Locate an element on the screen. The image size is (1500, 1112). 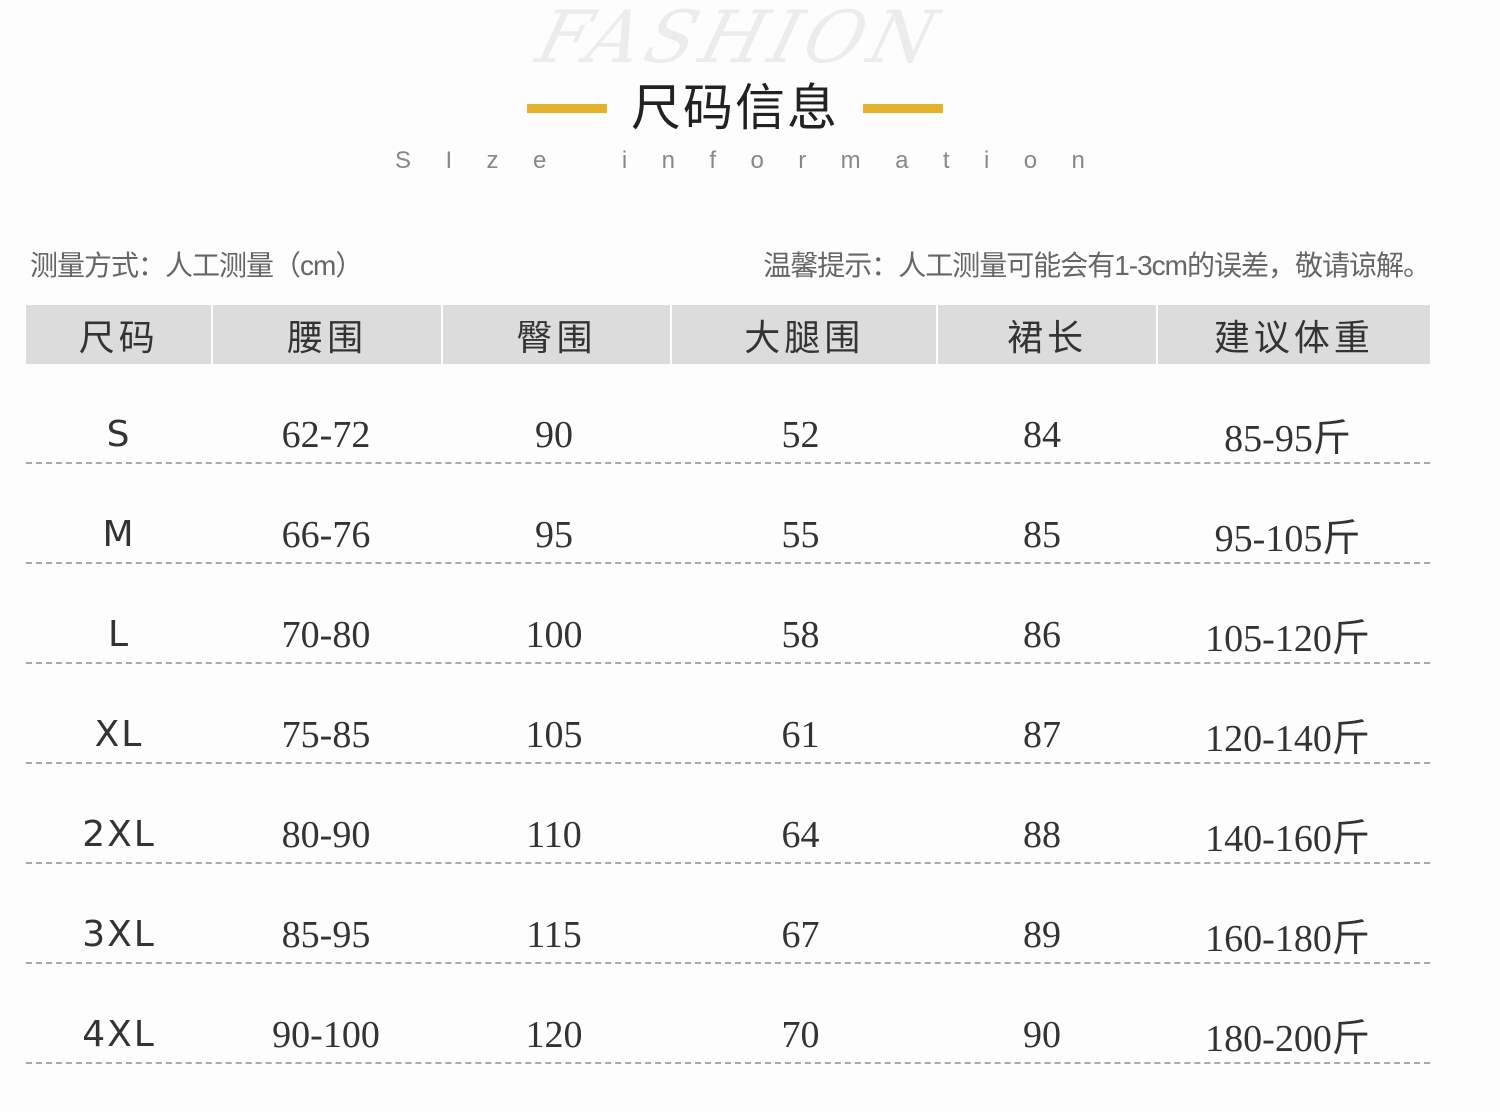
table-cell: 85-95斤 is located at coordinates (1287, 439).